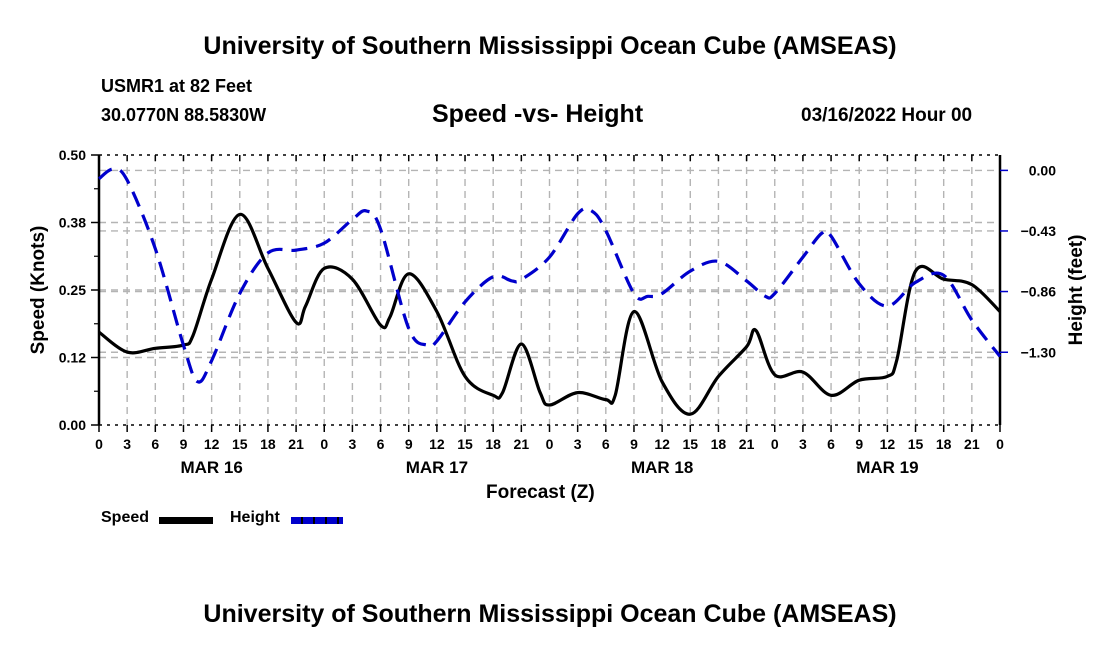  What do you see at coordinates (186, 520) in the screenshot?
I see `legend-swatch-speed` at bounding box center [186, 520].